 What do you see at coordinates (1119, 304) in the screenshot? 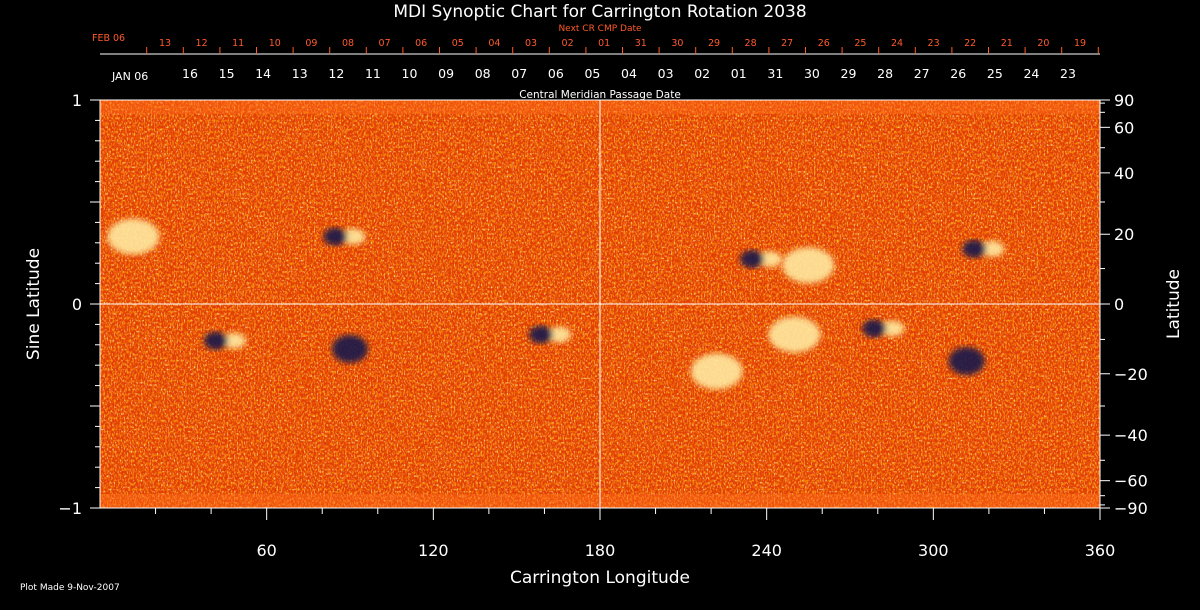
I see `right-tick-label: 0` at bounding box center [1119, 304].